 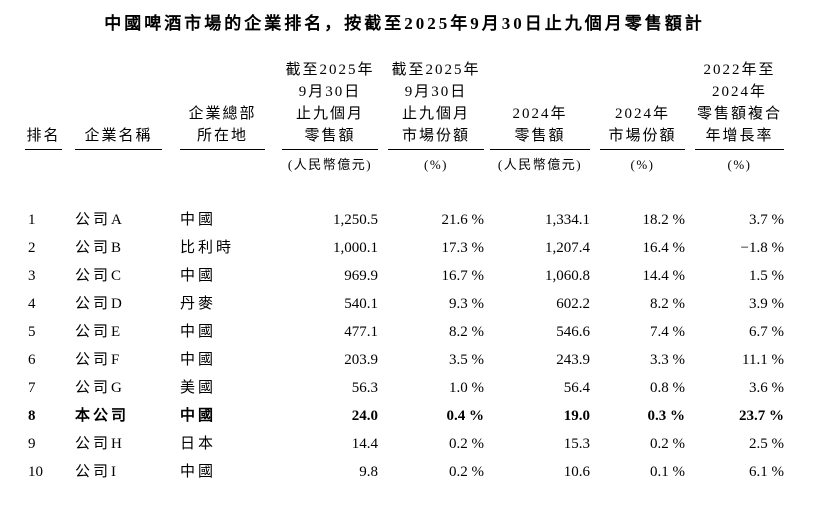 I want to click on cell-market-share-9m-2025: 0.2 %, so click(x=466, y=472).